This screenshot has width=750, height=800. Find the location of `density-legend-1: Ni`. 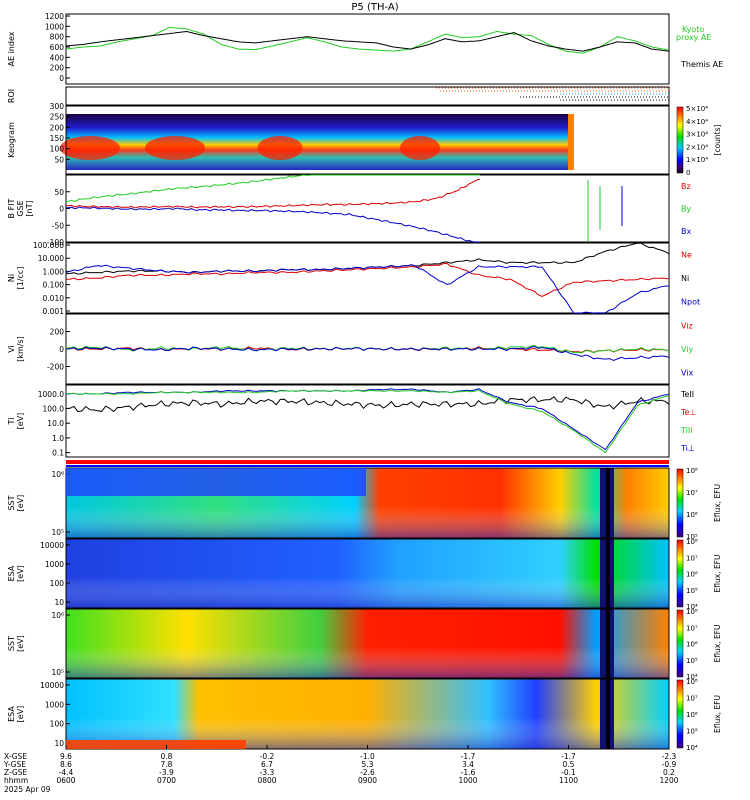

density-legend-1: Ni is located at coordinates (685, 278).